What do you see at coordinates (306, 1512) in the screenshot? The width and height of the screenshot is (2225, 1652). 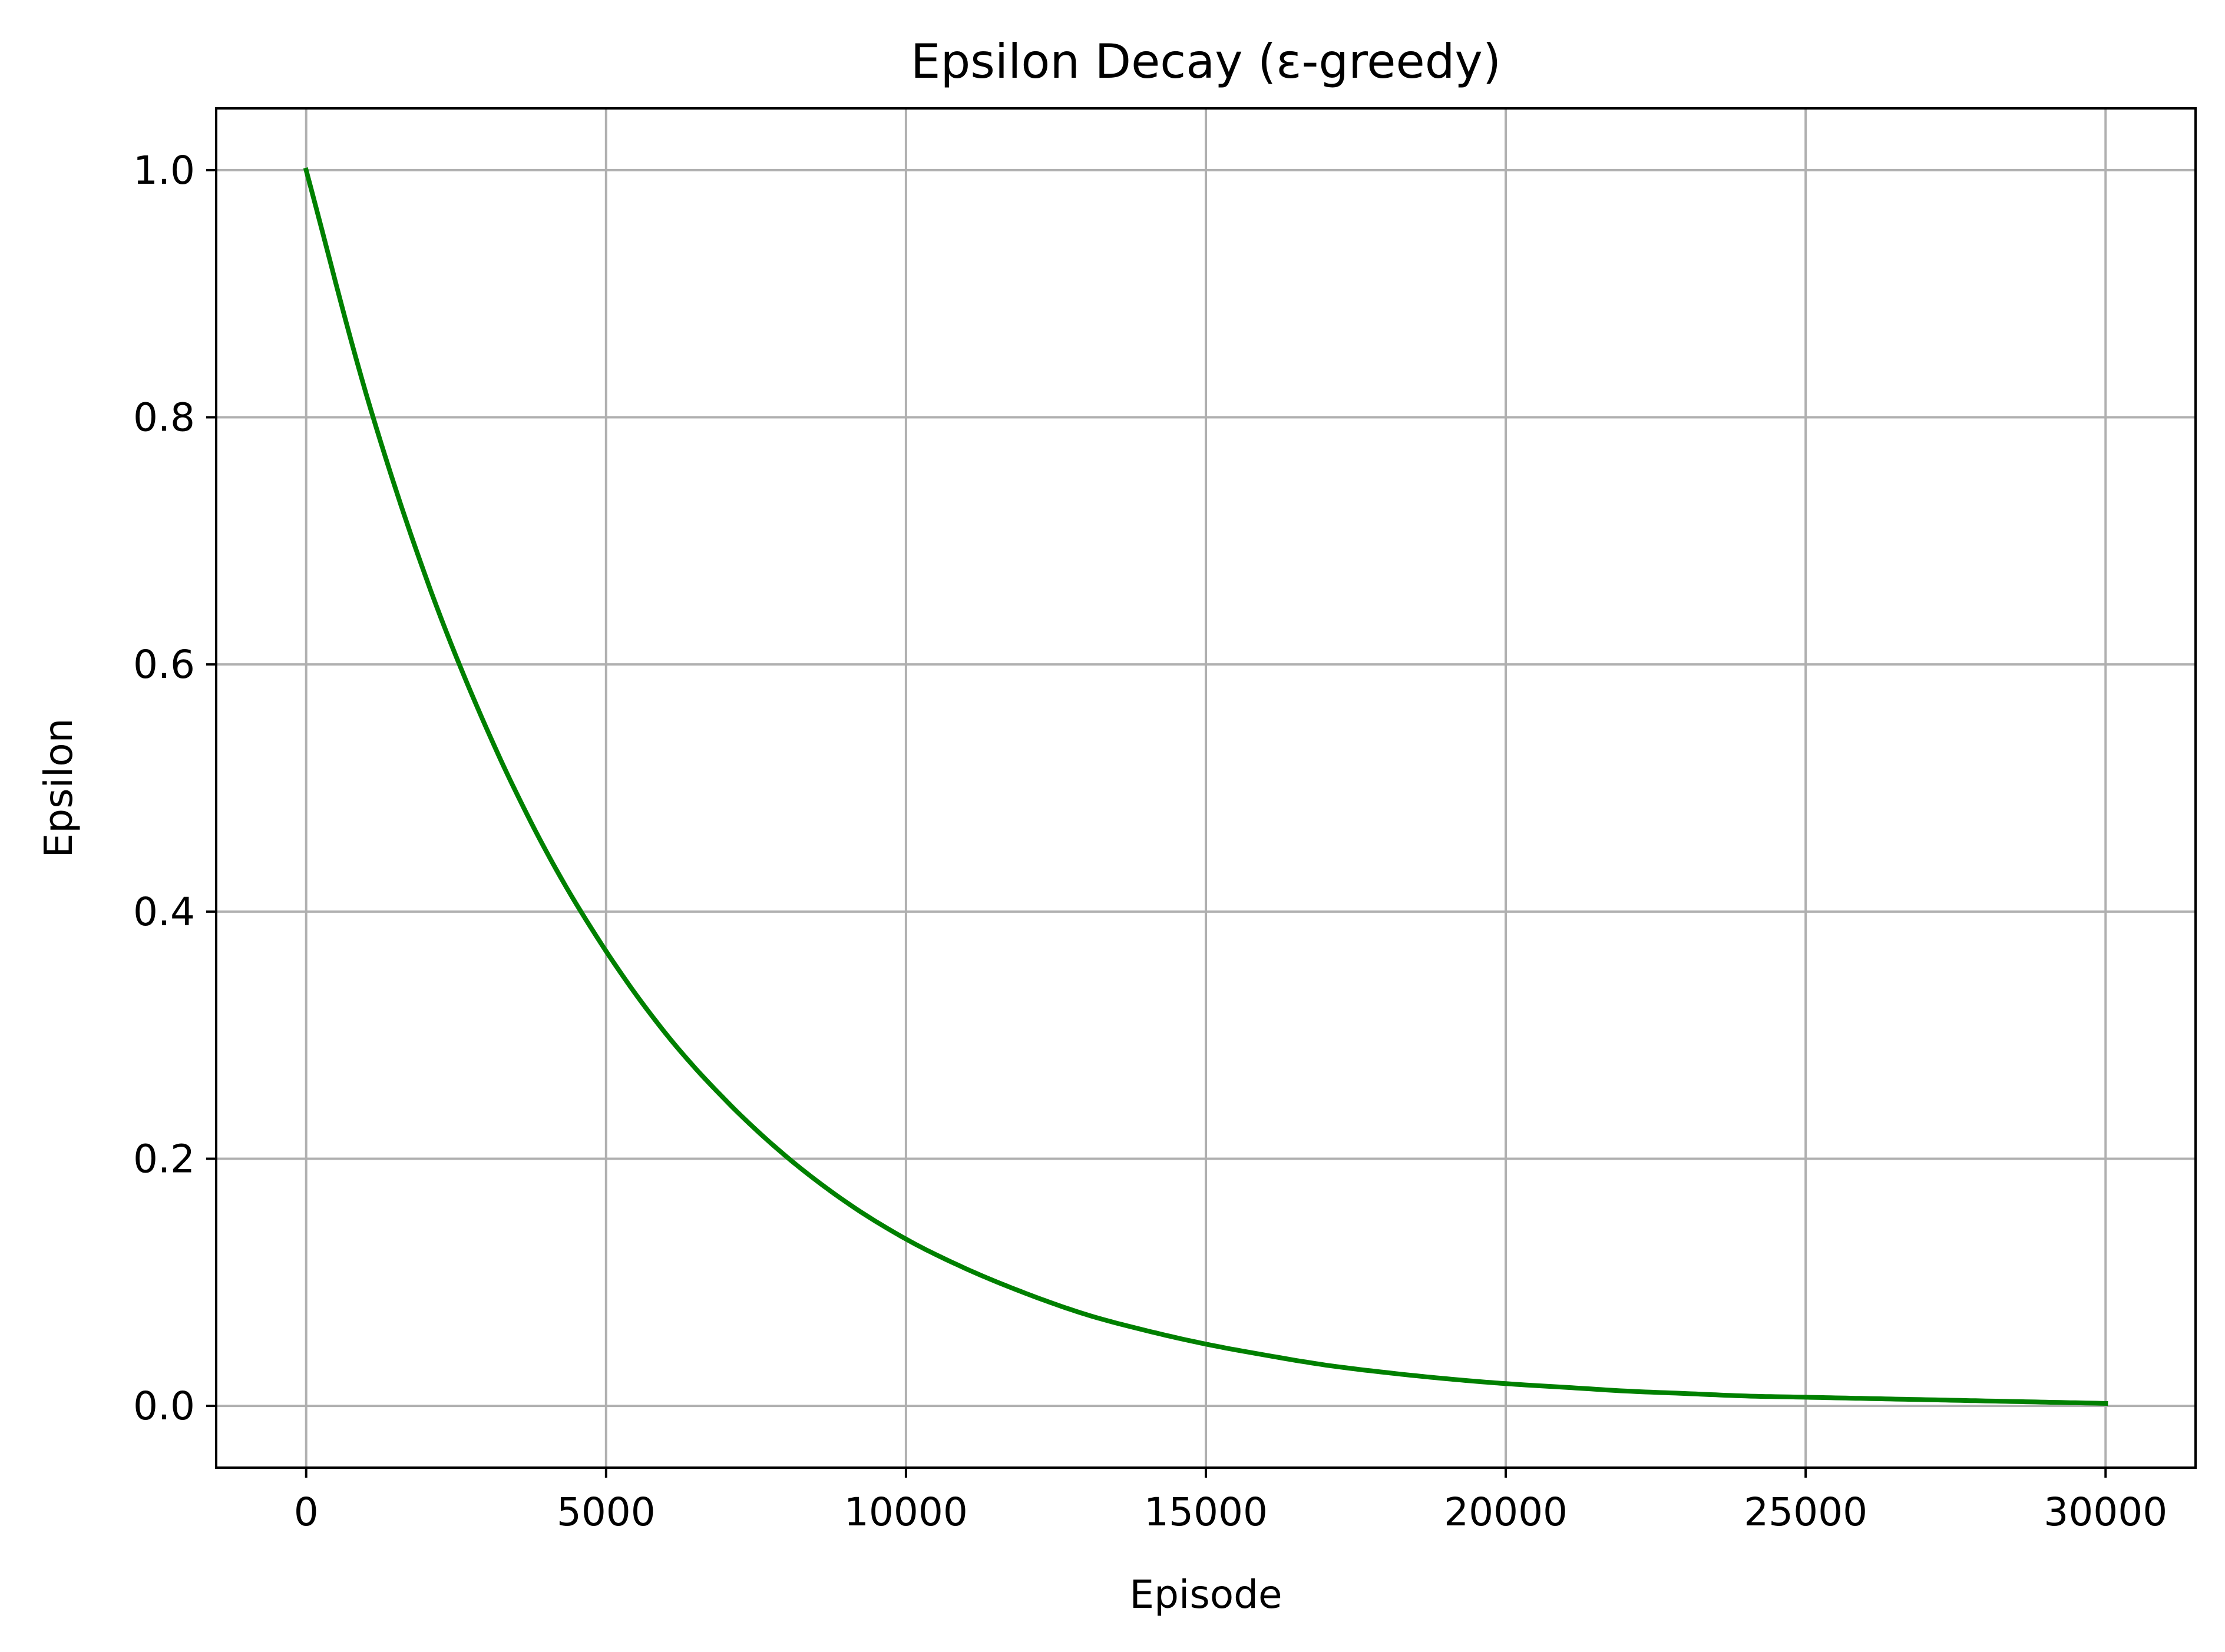 I see `x-tick-label: 0` at bounding box center [306, 1512].